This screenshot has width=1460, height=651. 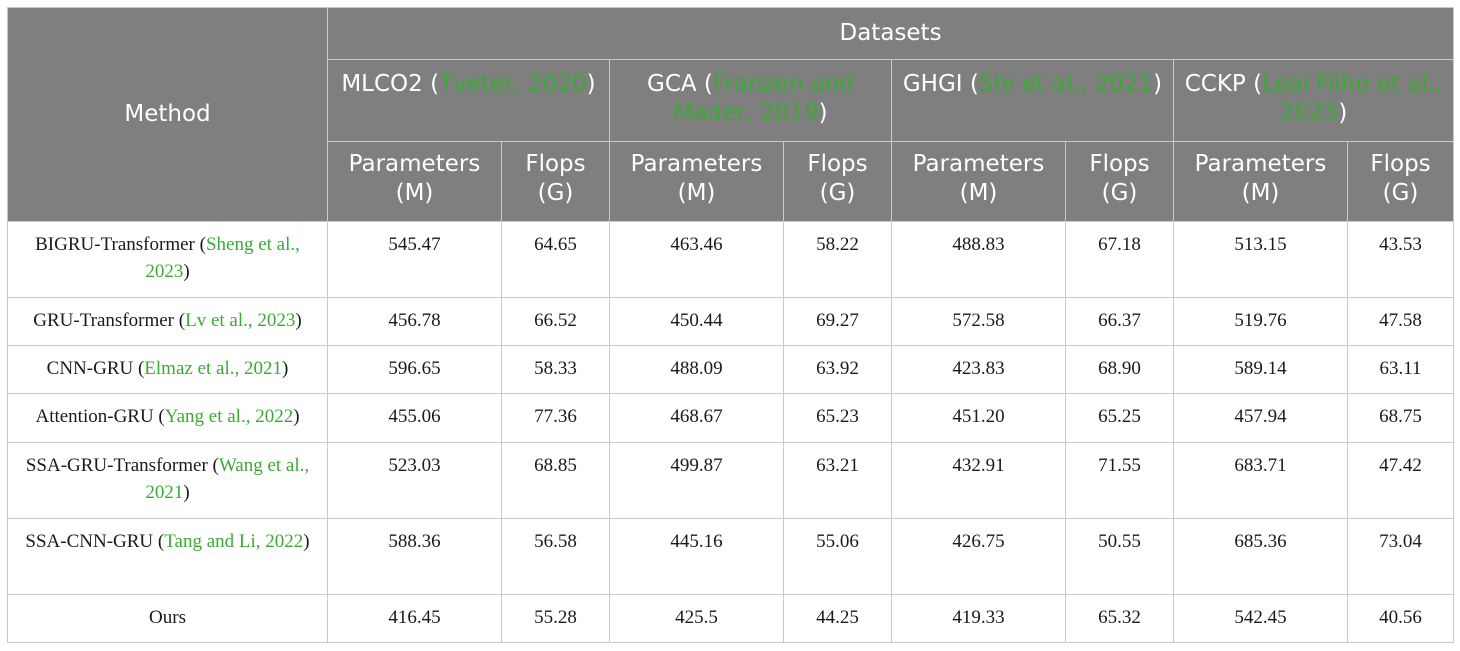 I want to click on params-cell: 416.45, so click(x=414, y=618).